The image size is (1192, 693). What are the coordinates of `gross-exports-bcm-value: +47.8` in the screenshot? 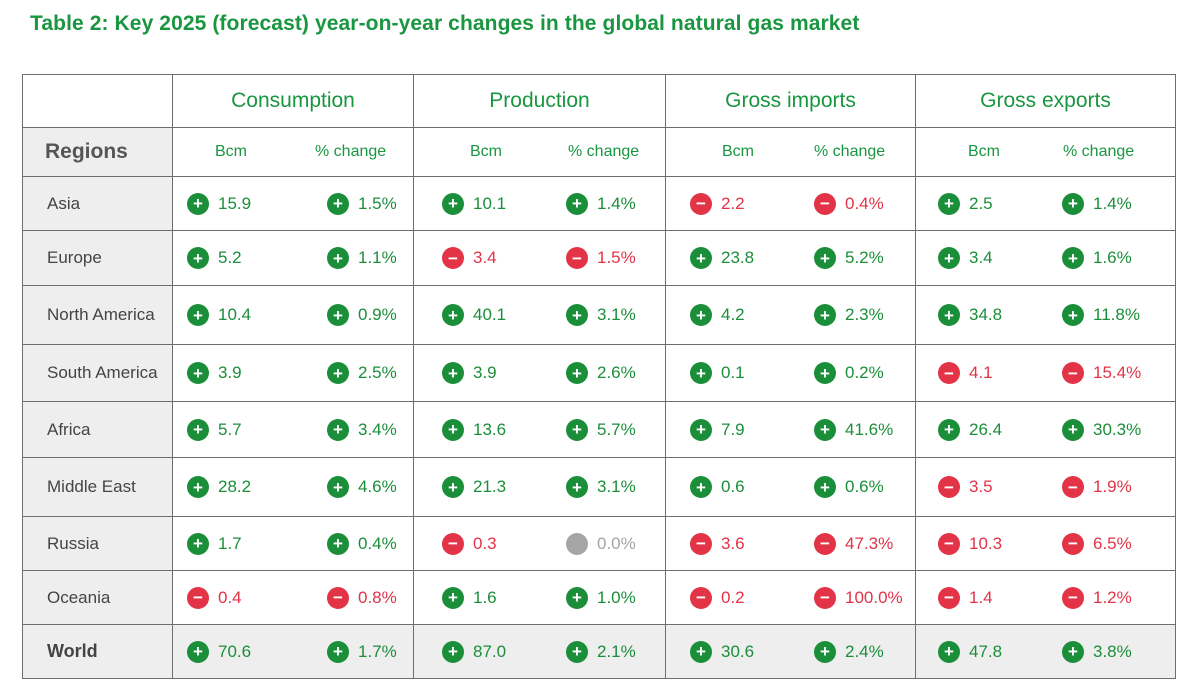 It's located at (1000, 651).